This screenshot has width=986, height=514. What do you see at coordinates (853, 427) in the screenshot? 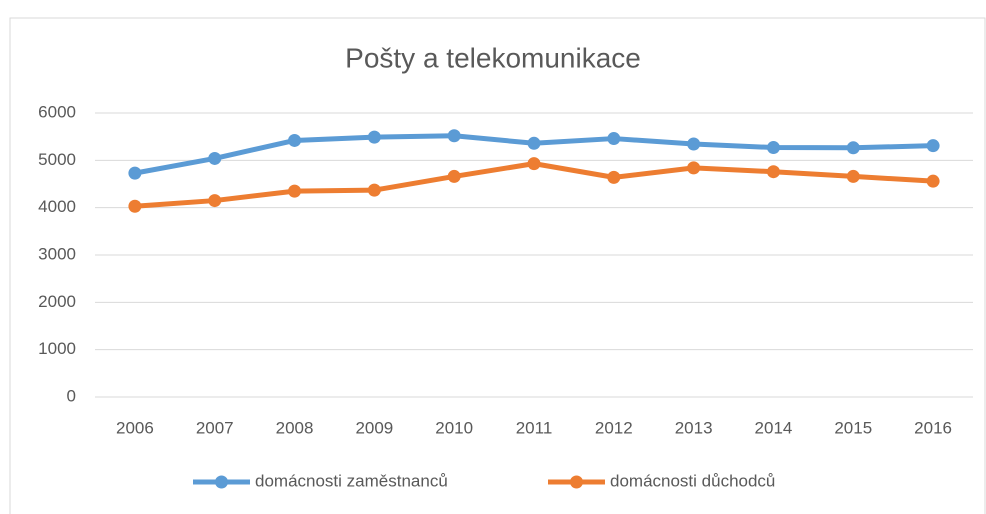
I see `x-tick-label: 2015` at bounding box center [853, 427].